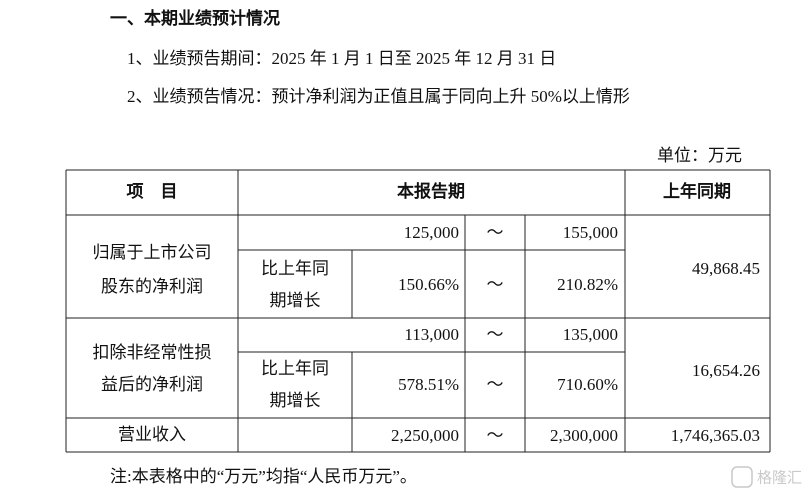 This screenshot has height=496, width=809. I want to click on cell: 125,000, so click(431, 232).